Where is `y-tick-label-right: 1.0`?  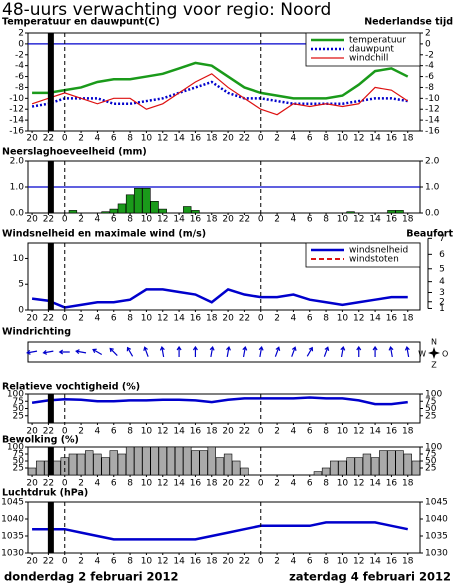
y-tick-label-right: 1.0 is located at coordinates (432, 188).